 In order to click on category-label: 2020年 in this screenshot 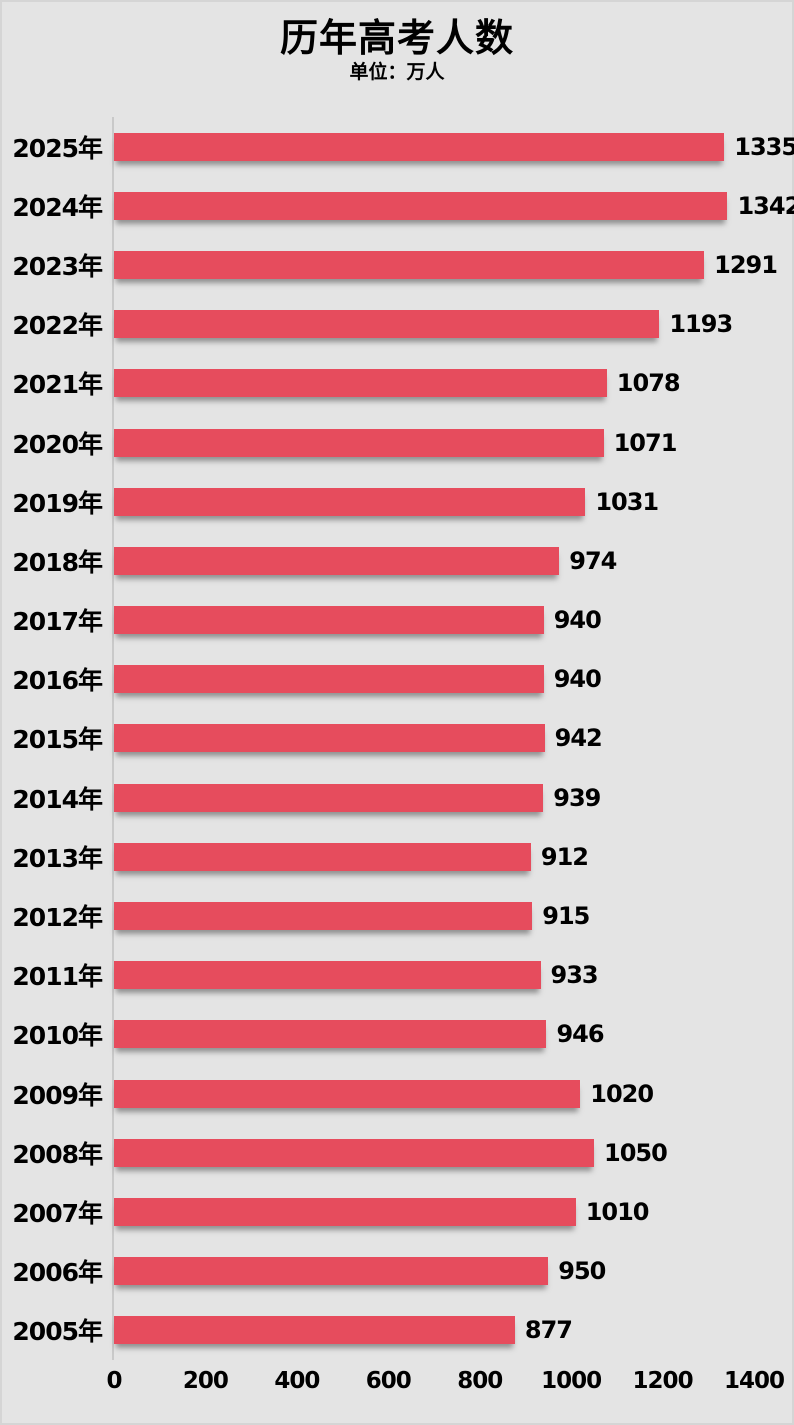, I will do `click(57, 444)`.